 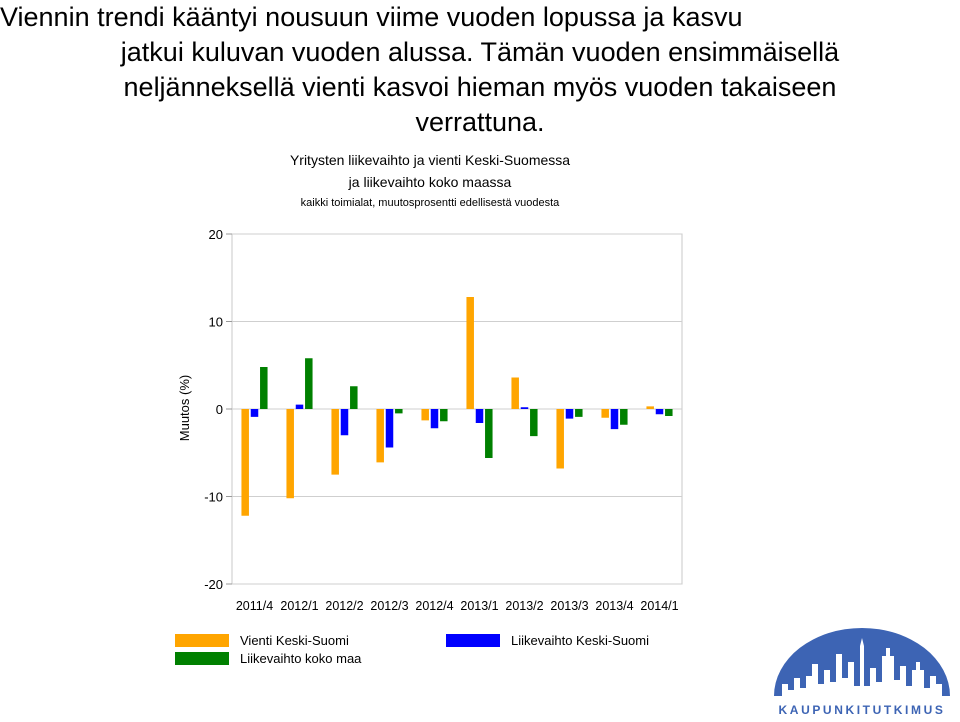 I want to click on y-tick-label: -10, so click(x=213, y=497).